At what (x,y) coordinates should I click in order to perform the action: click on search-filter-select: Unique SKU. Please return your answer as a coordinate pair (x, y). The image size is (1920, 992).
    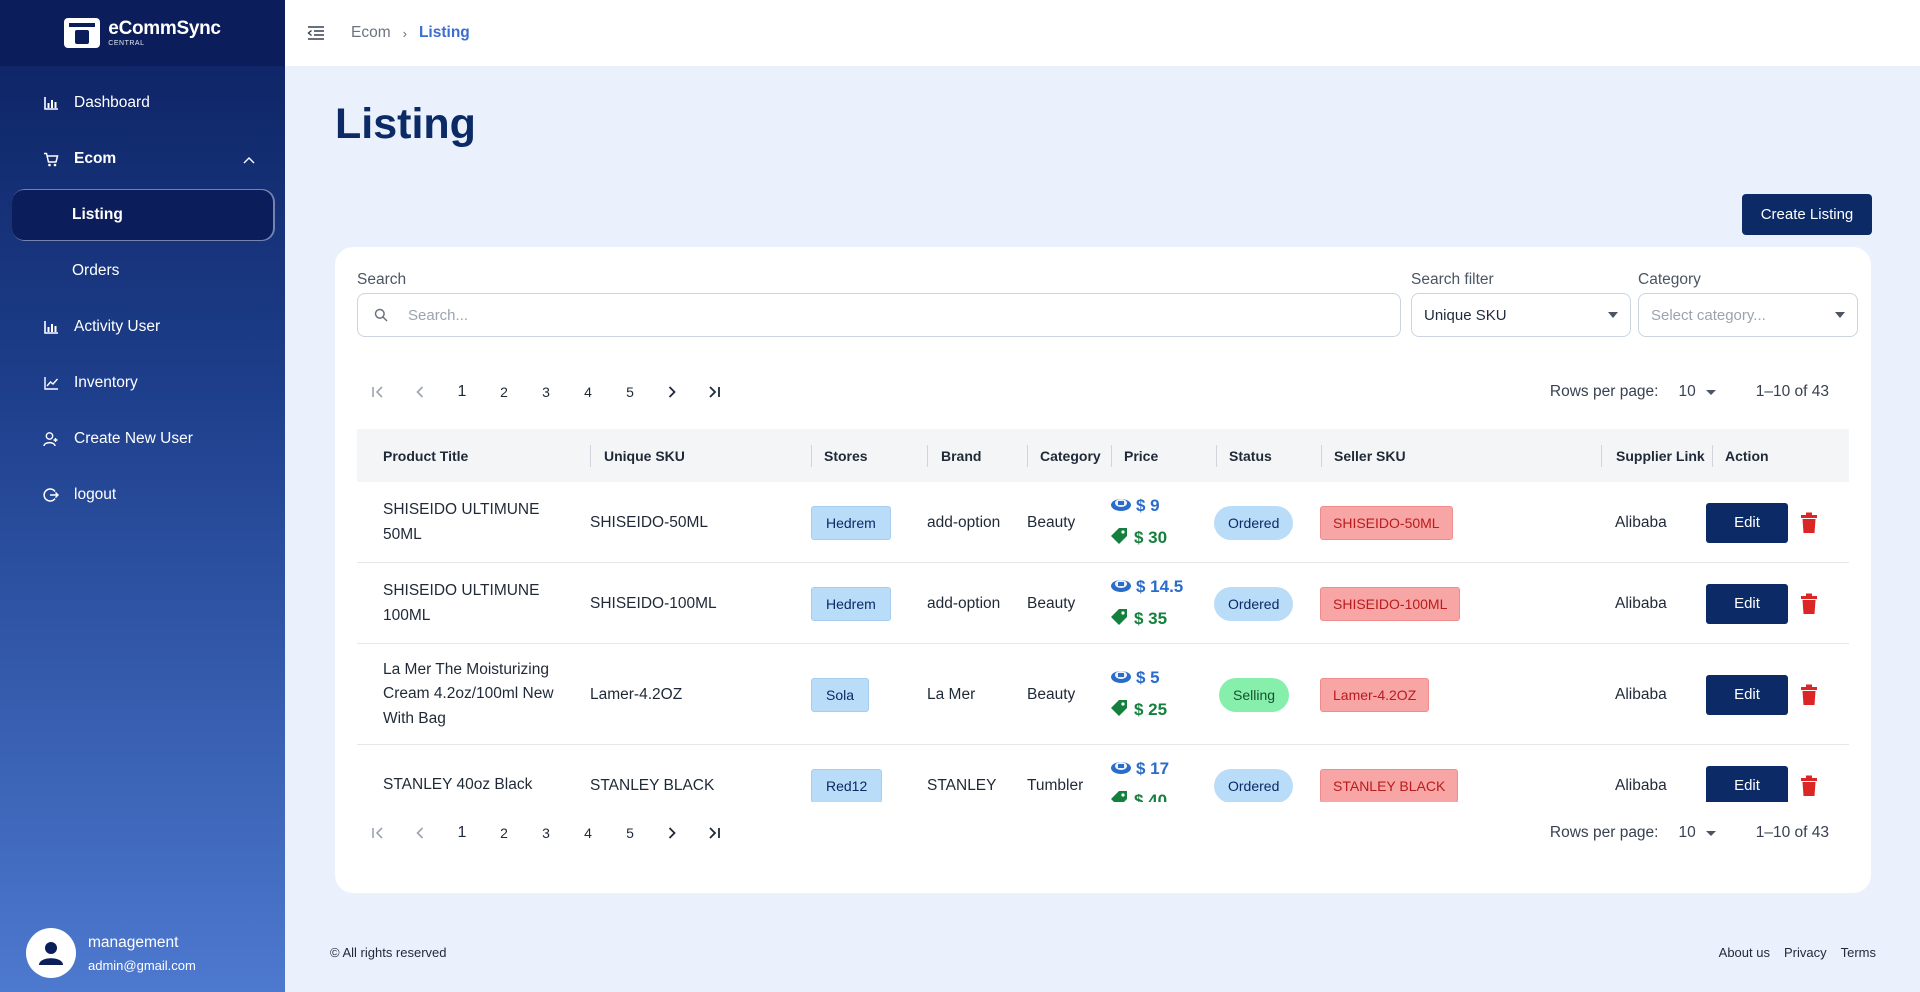
    Looking at the image, I should click on (1521, 315).